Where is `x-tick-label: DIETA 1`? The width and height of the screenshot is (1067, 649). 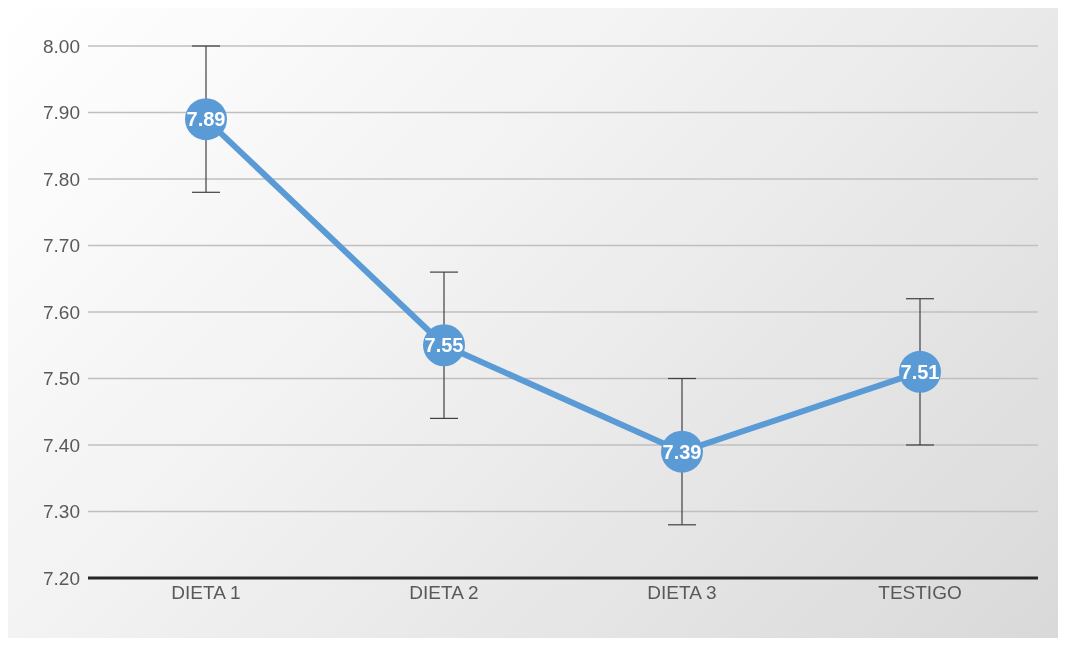
x-tick-label: DIETA 1 is located at coordinates (206, 593).